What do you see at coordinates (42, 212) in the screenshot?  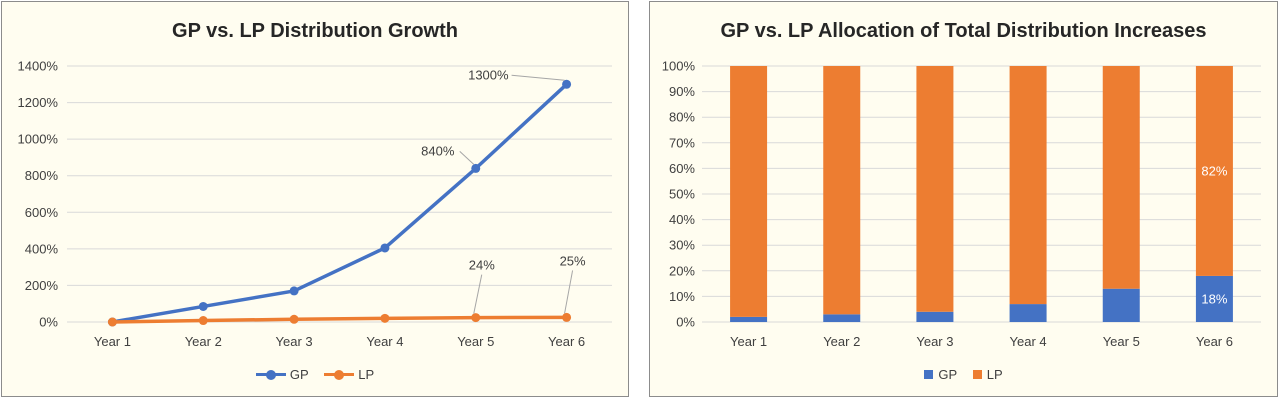 I see `y-tick-label: 600%` at bounding box center [42, 212].